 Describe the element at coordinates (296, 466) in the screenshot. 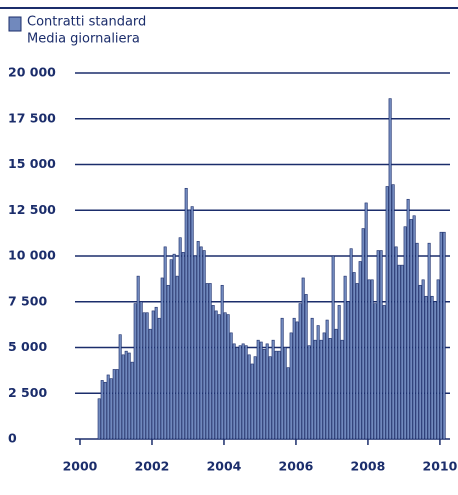

I see `x-tick-label: 2006` at that location.